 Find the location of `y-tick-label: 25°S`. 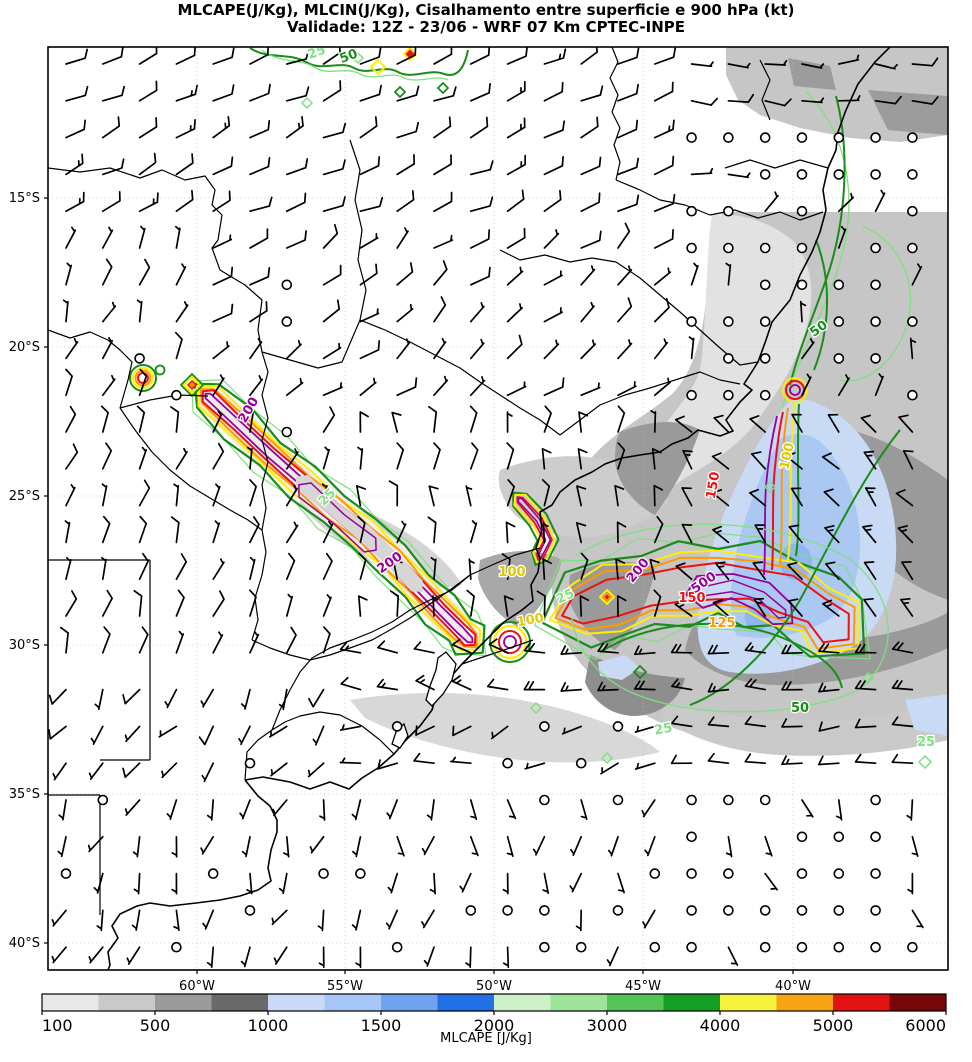

y-tick-label: 25°S is located at coordinates (24, 496).